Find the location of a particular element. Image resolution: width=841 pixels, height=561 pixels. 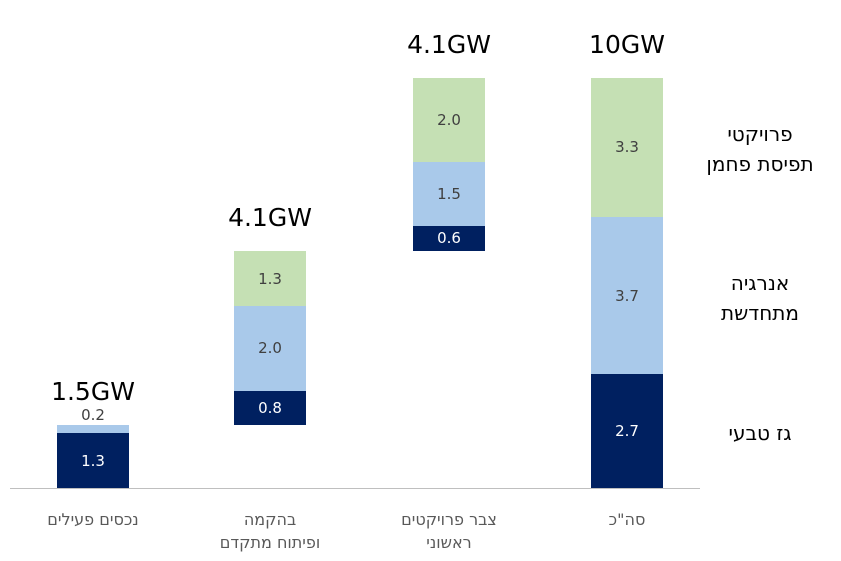

total-label: 1.5GW is located at coordinates (93, 391).